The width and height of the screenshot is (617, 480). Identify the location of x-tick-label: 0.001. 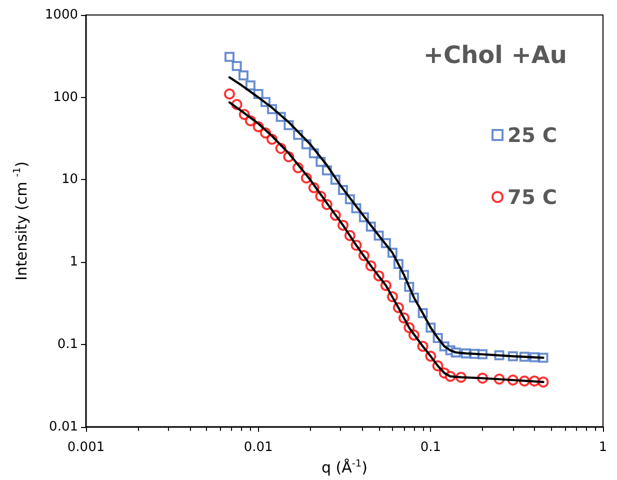
(86, 447).